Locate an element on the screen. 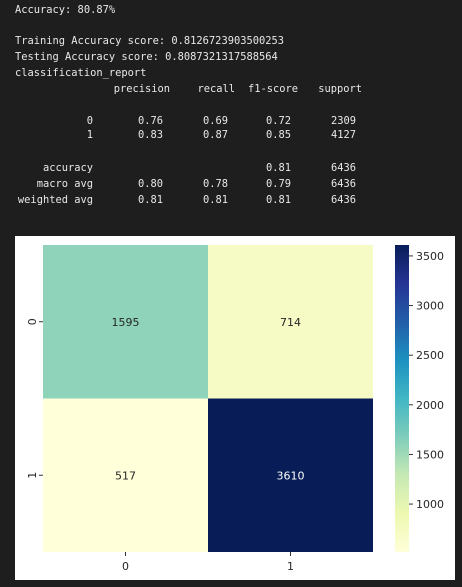 The height and width of the screenshot is (587, 462). report-cell: 0.80 is located at coordinates (150, 184).